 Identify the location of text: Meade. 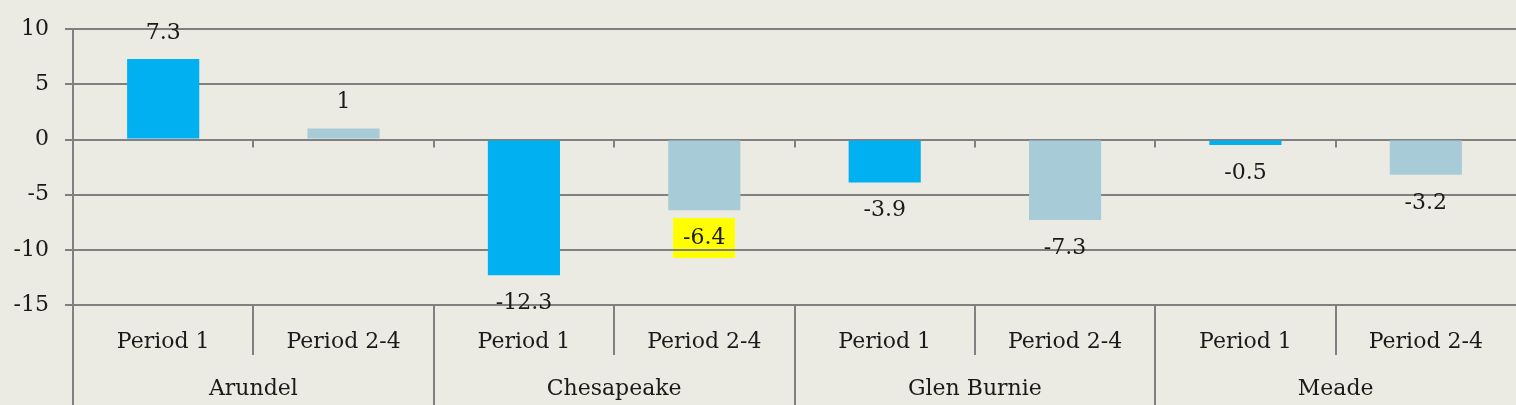
(1335, 387).